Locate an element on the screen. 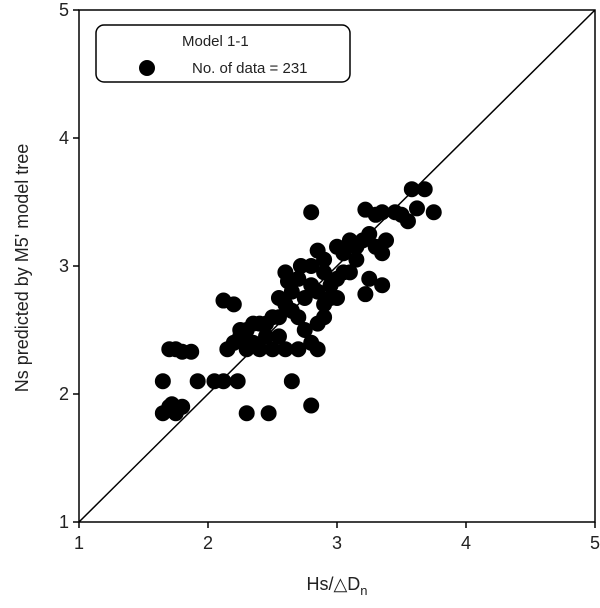 This screenshot has height=608, width=600. x-tick-label: 1 is located at coordinates (79, 543).